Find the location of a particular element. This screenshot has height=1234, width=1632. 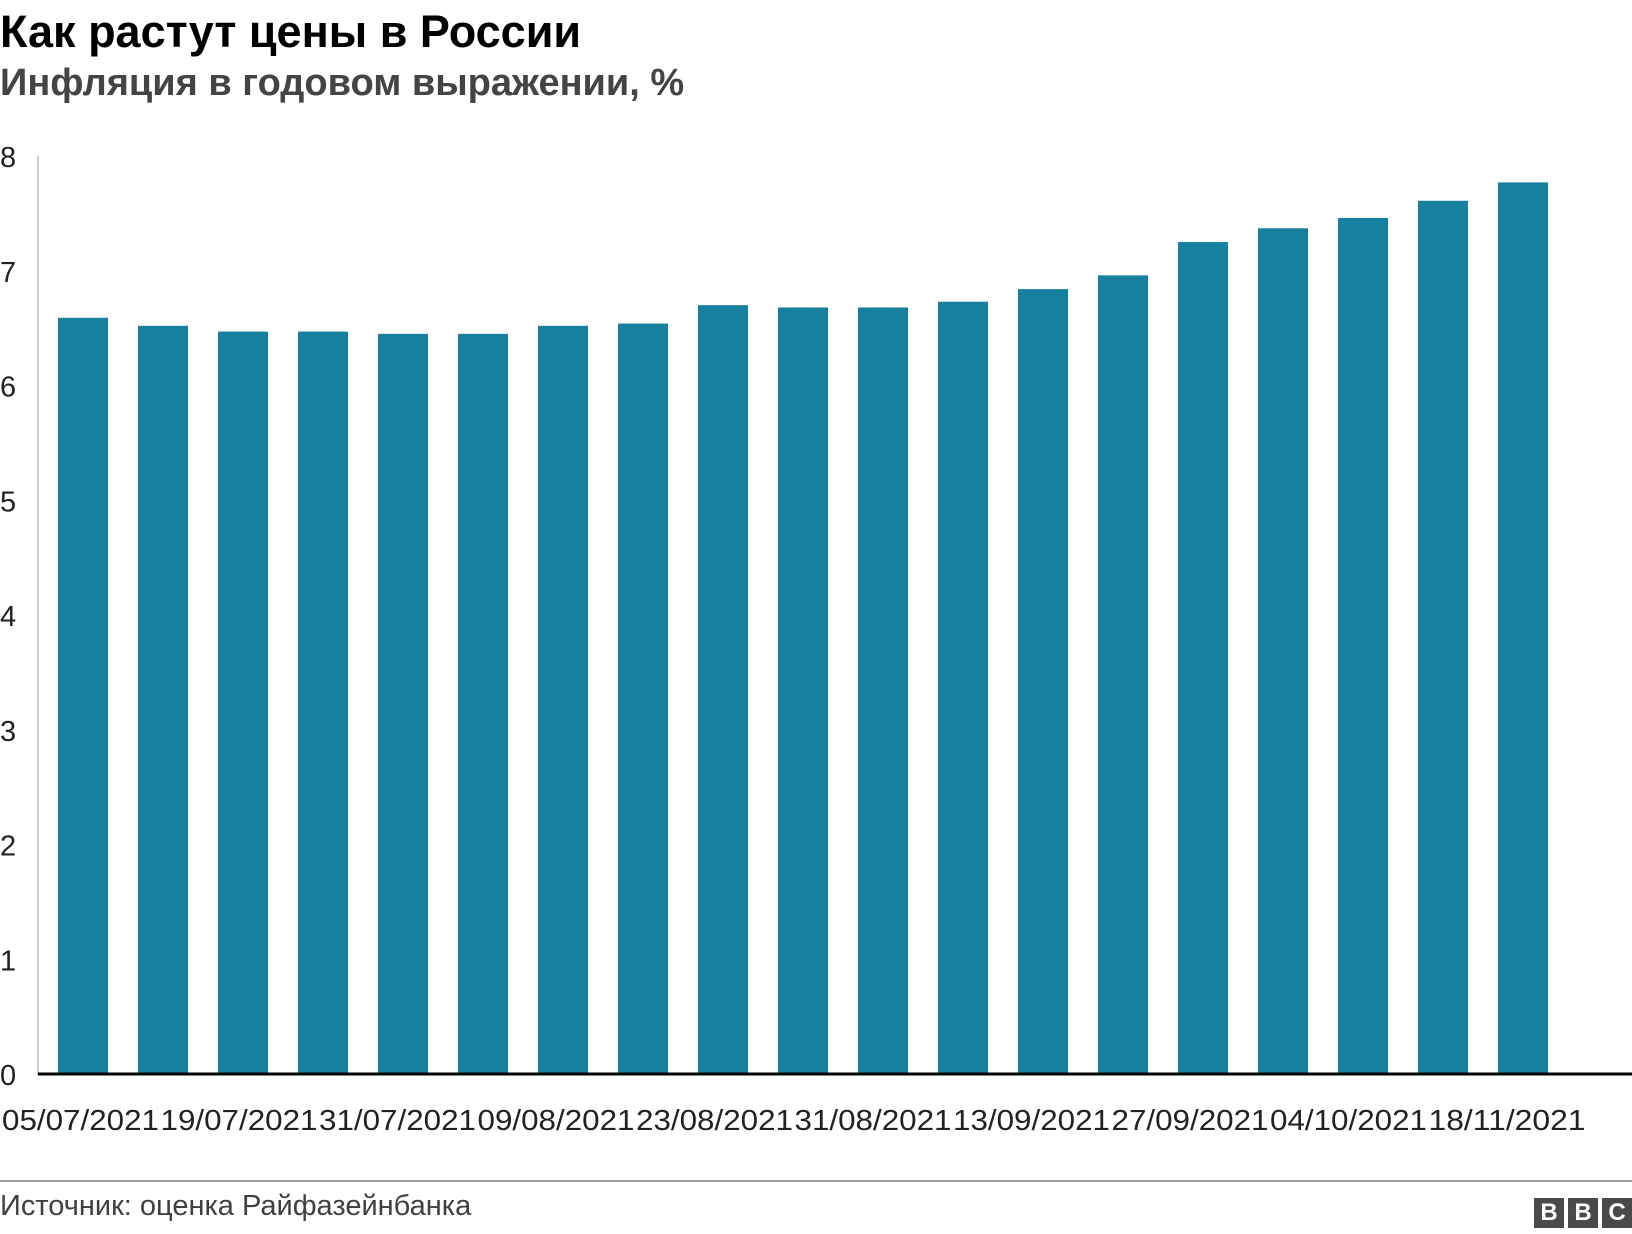

x-tick-label: 13/09/2021 is located at coordinates (1031, 1121).